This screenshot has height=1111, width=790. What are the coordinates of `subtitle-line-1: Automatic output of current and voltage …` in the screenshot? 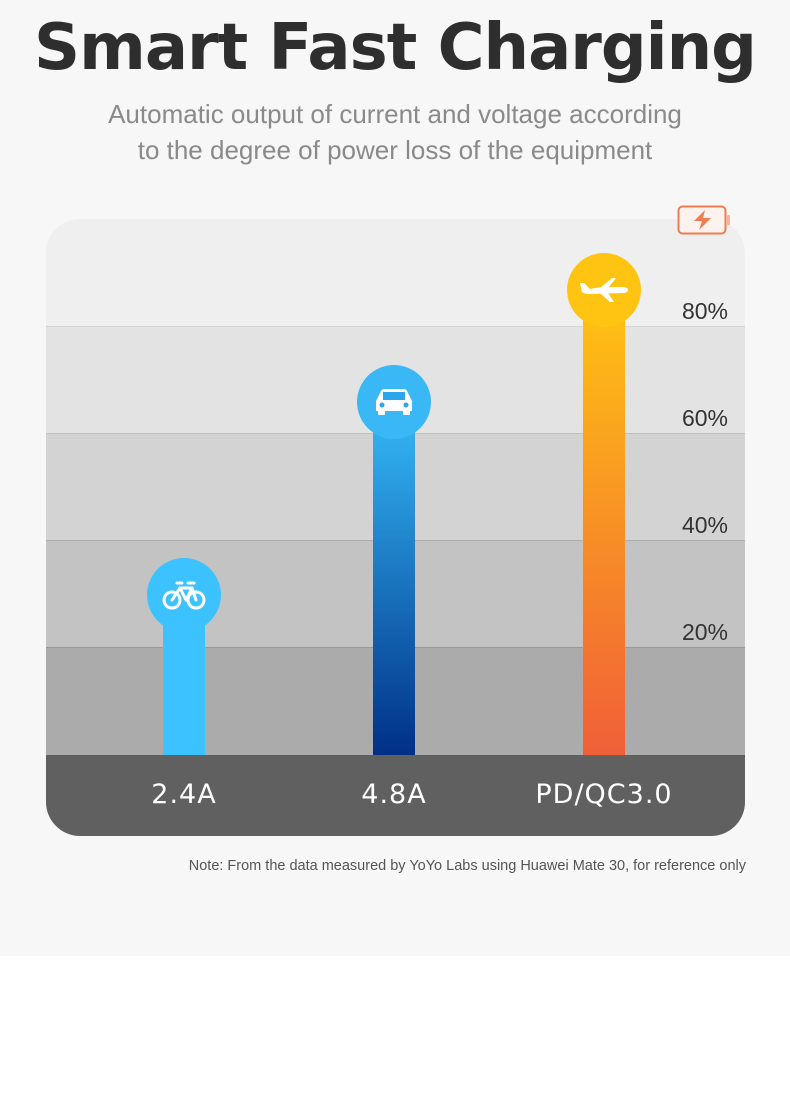 It's located at (395, 114).